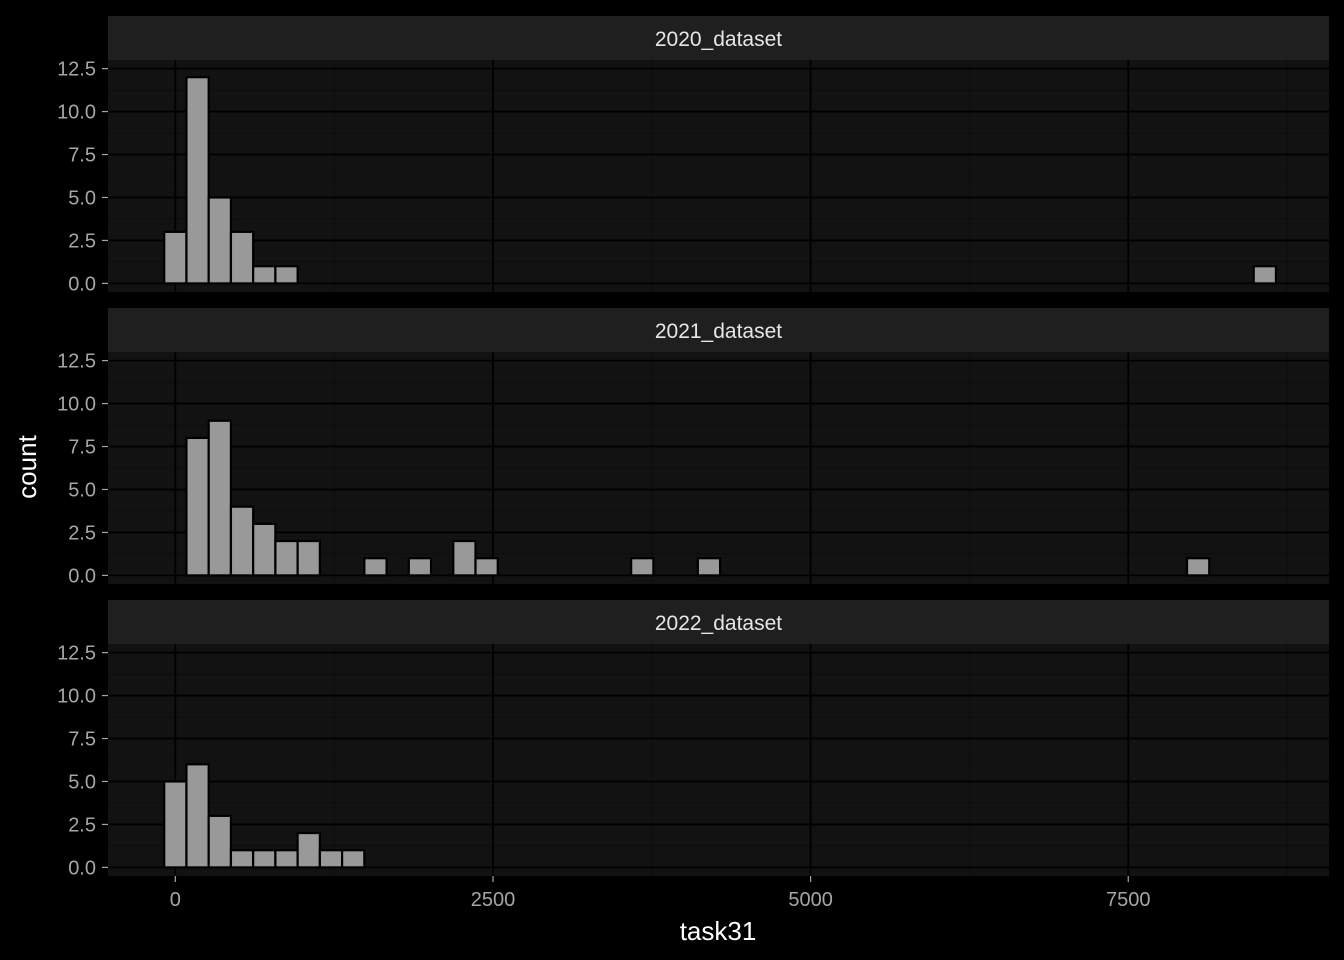 This screenshot has height=960, width=1344. I want to click on x-tick-label: 0, so click(175, 900).